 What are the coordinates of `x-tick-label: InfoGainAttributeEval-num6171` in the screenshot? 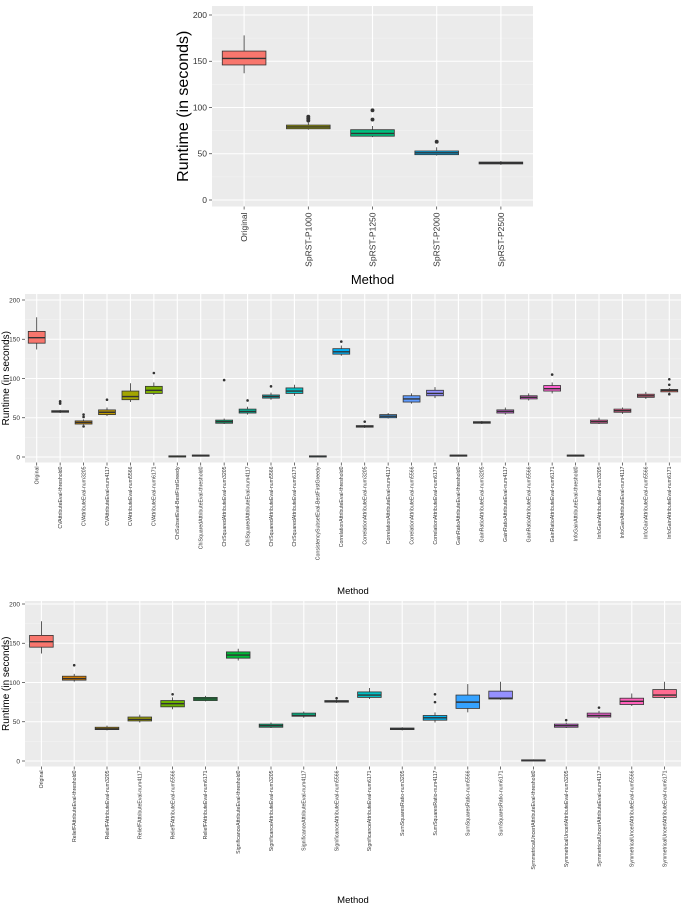 It's located at (670, 502).